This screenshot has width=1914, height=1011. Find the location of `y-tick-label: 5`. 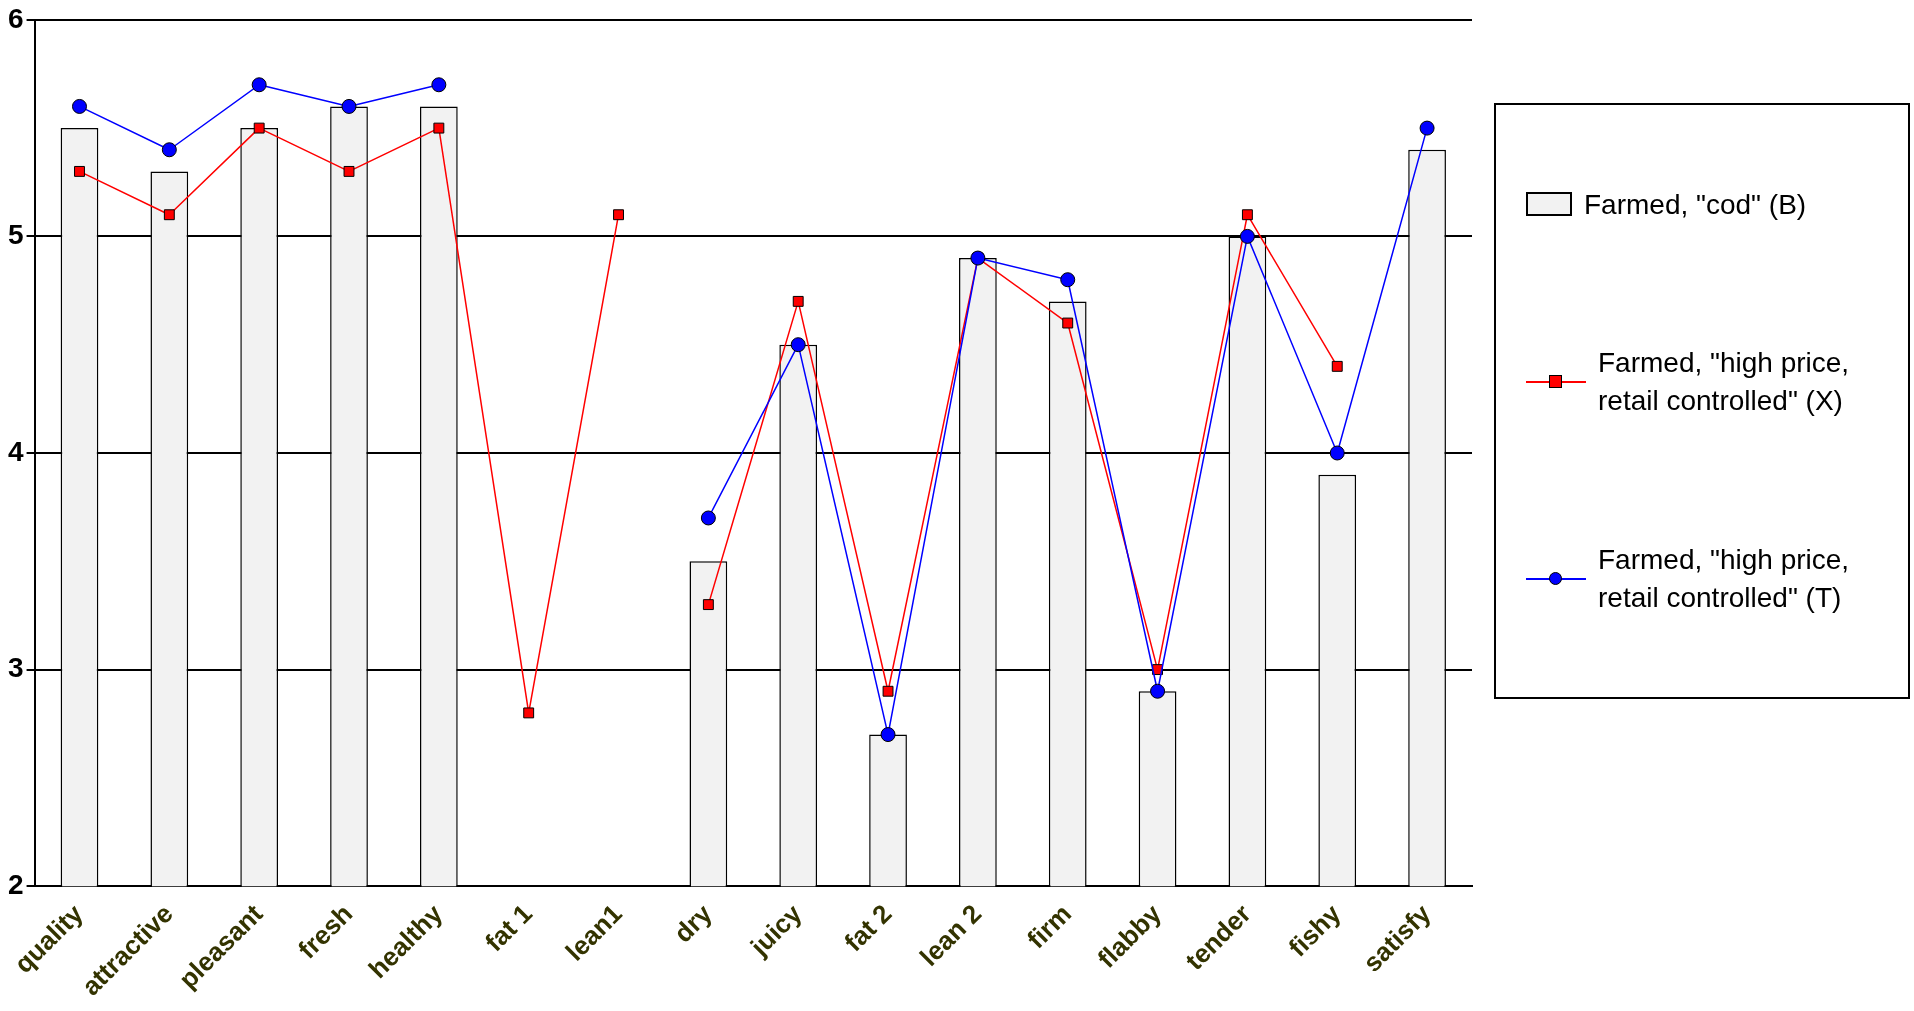

y-tick-label: 5 is located at coordinates (15, 235).